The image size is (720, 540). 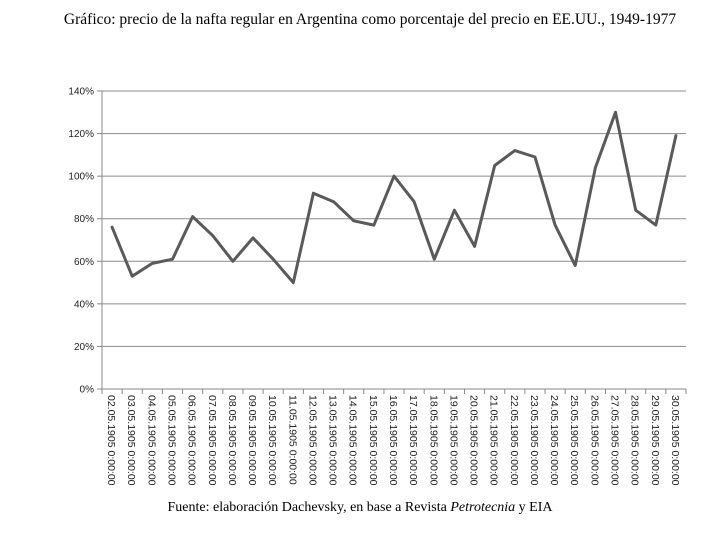 What do you see at coordinates (232, 440) in the screenshot?
I see `x-tick-label: 08.05.1905 0:00:00` at bounding box center [232, 440].